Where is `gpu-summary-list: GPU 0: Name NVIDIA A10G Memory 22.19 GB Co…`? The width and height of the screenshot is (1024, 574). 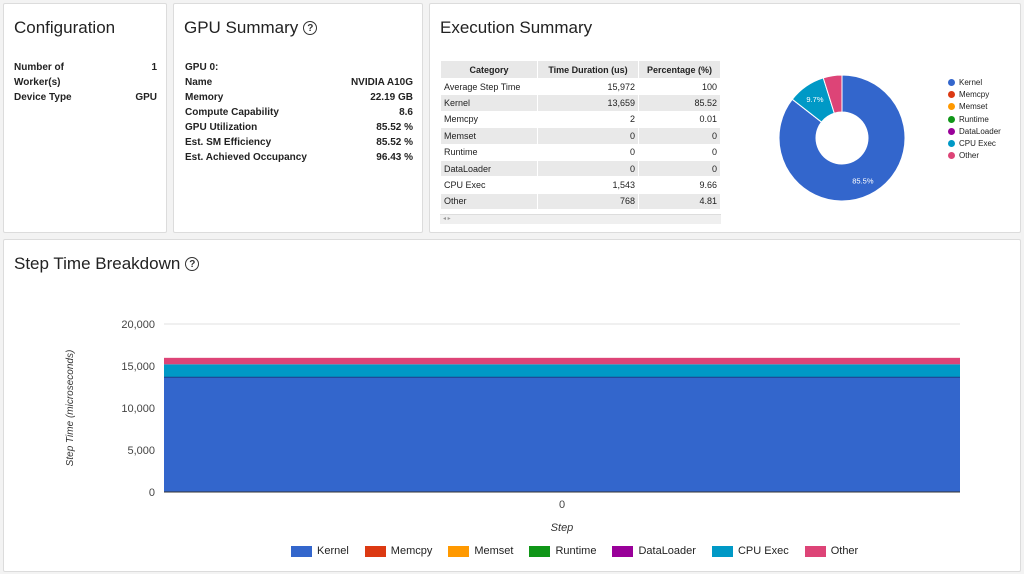
gpu-summary-list: GPU 0: Name NVIDIA A10G Memory 22.19 GB Co… is located at coordinates (299, 112).